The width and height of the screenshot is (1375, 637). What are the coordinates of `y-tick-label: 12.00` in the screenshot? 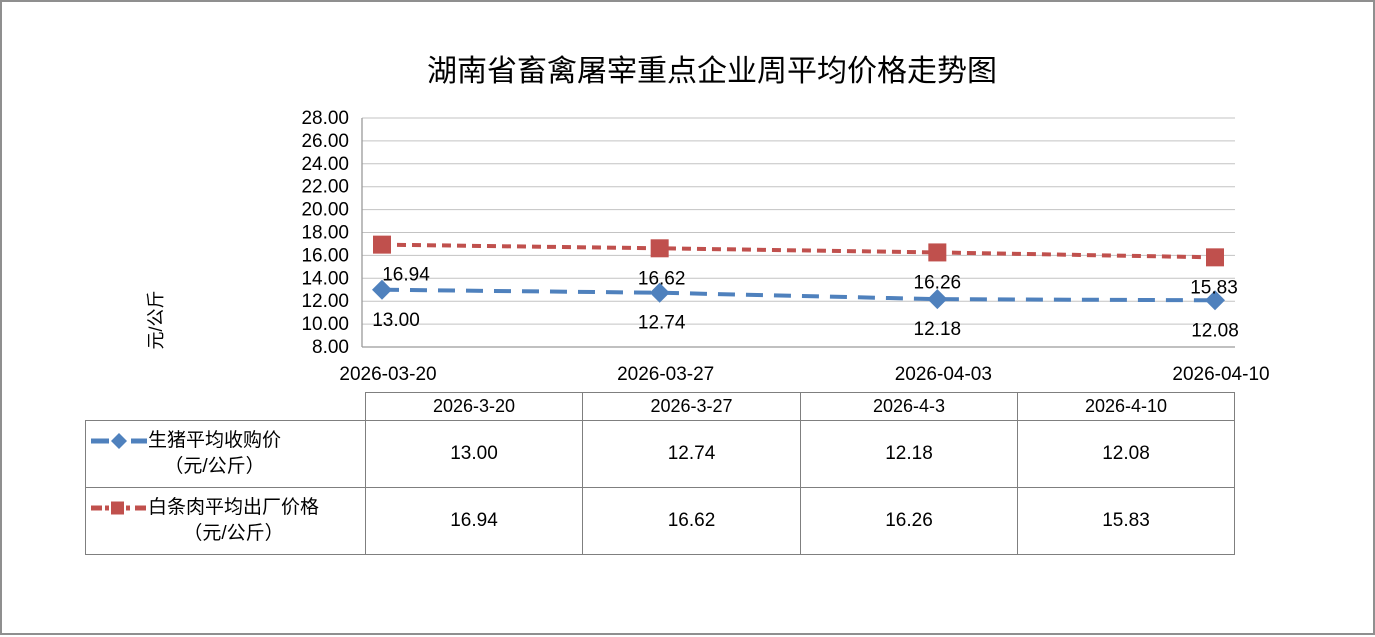 It's located at (325, 301).